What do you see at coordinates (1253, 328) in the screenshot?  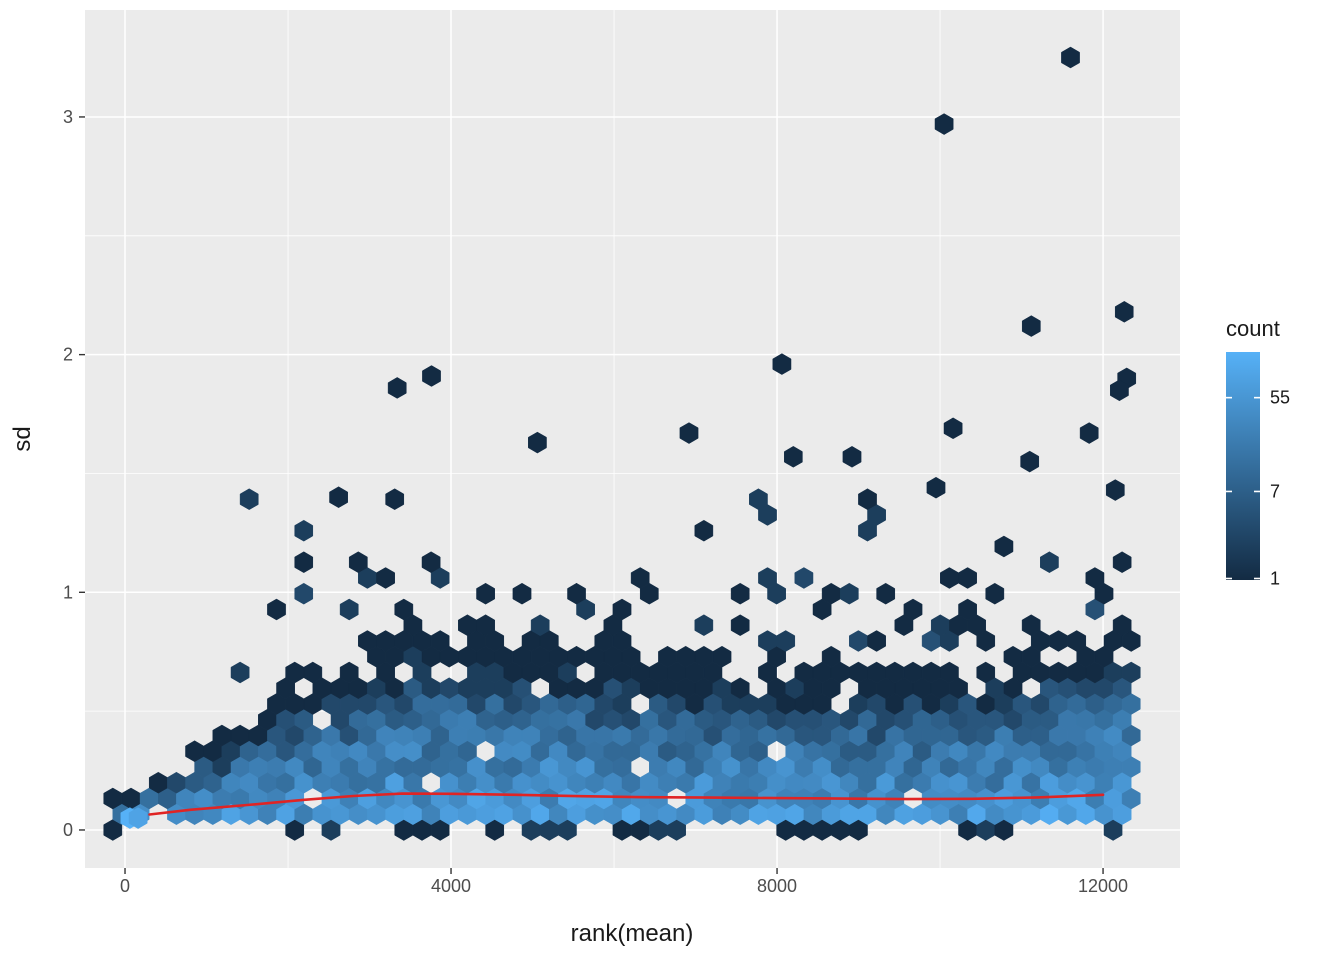 I see `legend-title: count` at bounding box center [1253, 328].